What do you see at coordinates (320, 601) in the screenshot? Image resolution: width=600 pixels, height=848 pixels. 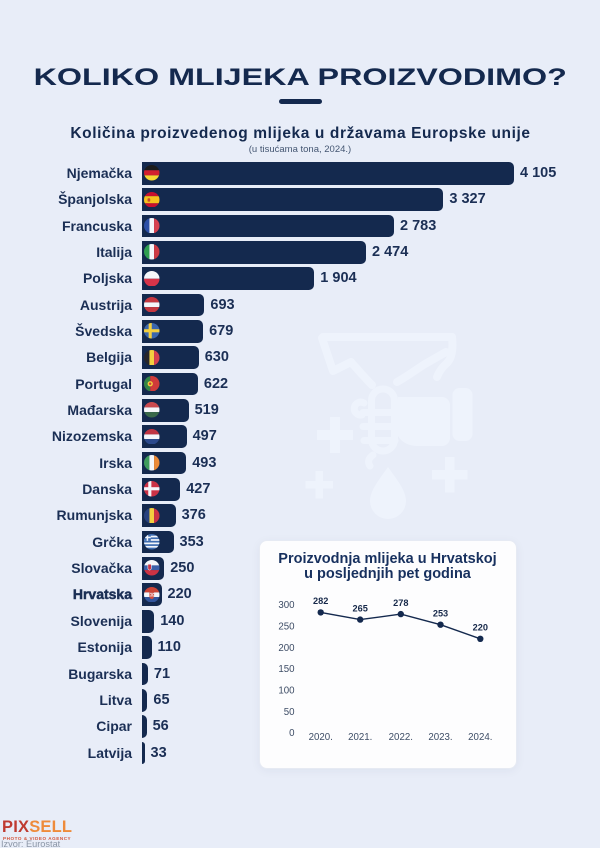 I see `svg-text: 282` at bounding box center [320, 601].